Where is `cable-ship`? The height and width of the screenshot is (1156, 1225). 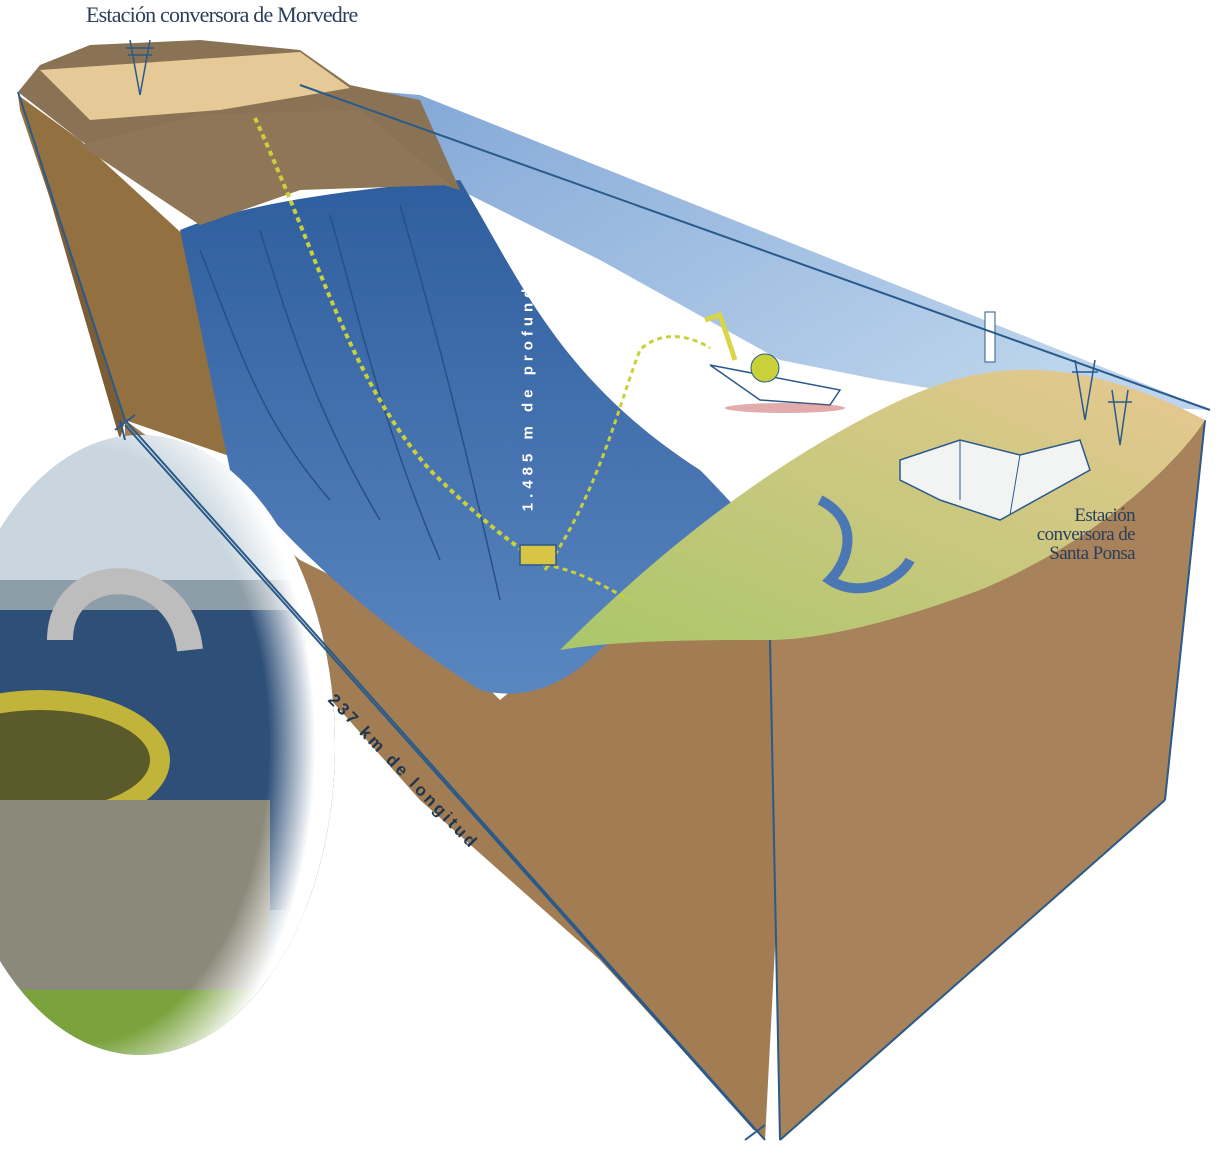 cable-ship is located at coordinates (774, 362).